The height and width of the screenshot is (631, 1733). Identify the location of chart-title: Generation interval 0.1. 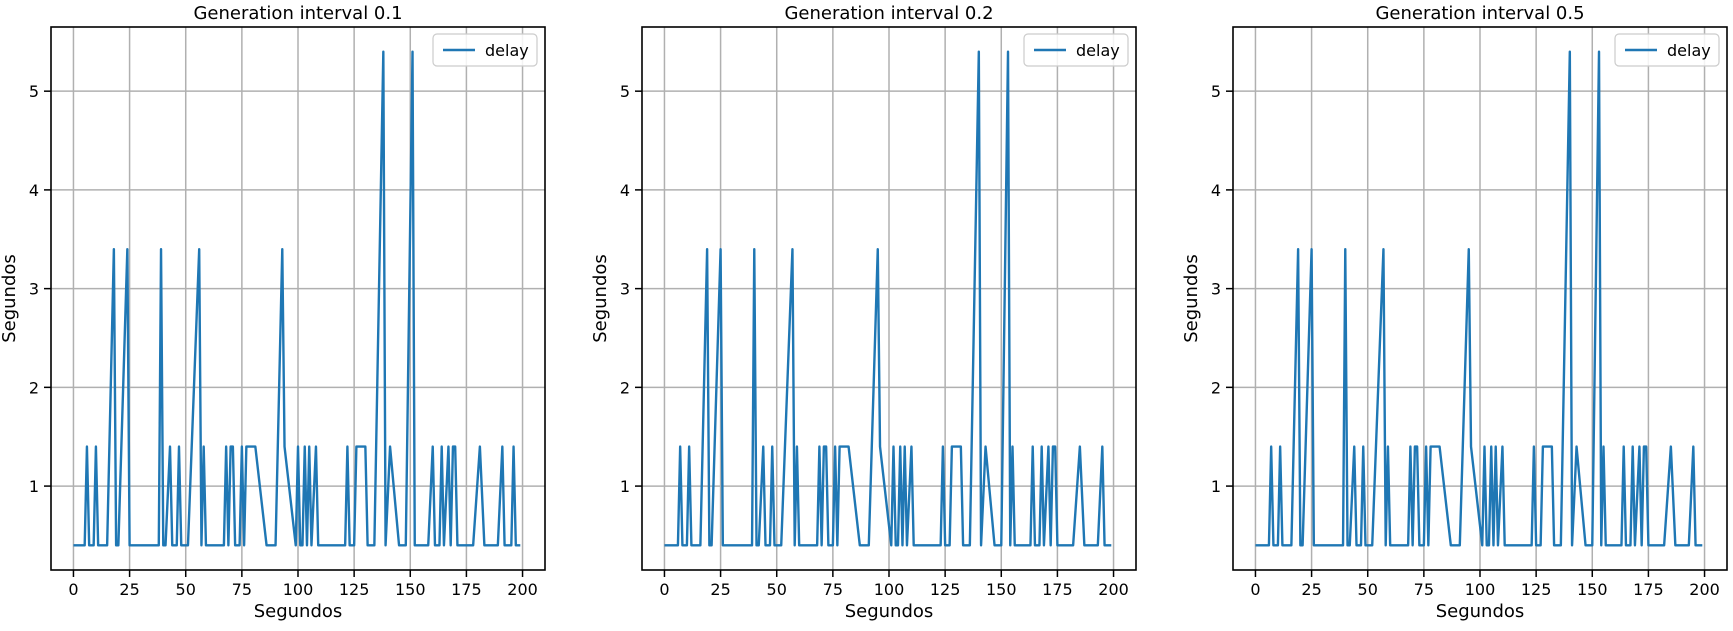
(297, 13).